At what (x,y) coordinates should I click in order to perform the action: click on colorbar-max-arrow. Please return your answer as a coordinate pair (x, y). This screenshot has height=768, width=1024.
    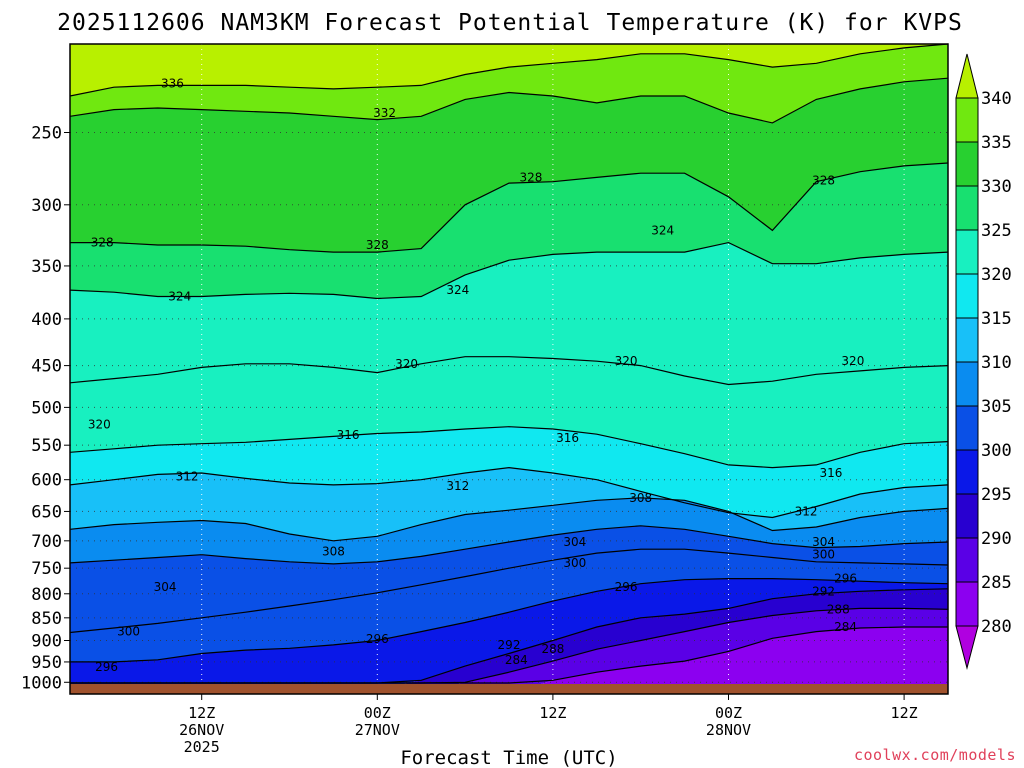
    Looking at the image, I should click on (967, 76).